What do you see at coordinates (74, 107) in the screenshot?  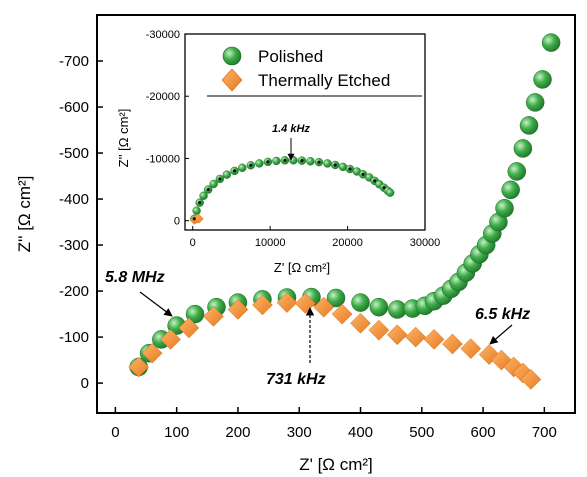 I see `y-tick-label: -600` at bounding box center [74, 107].